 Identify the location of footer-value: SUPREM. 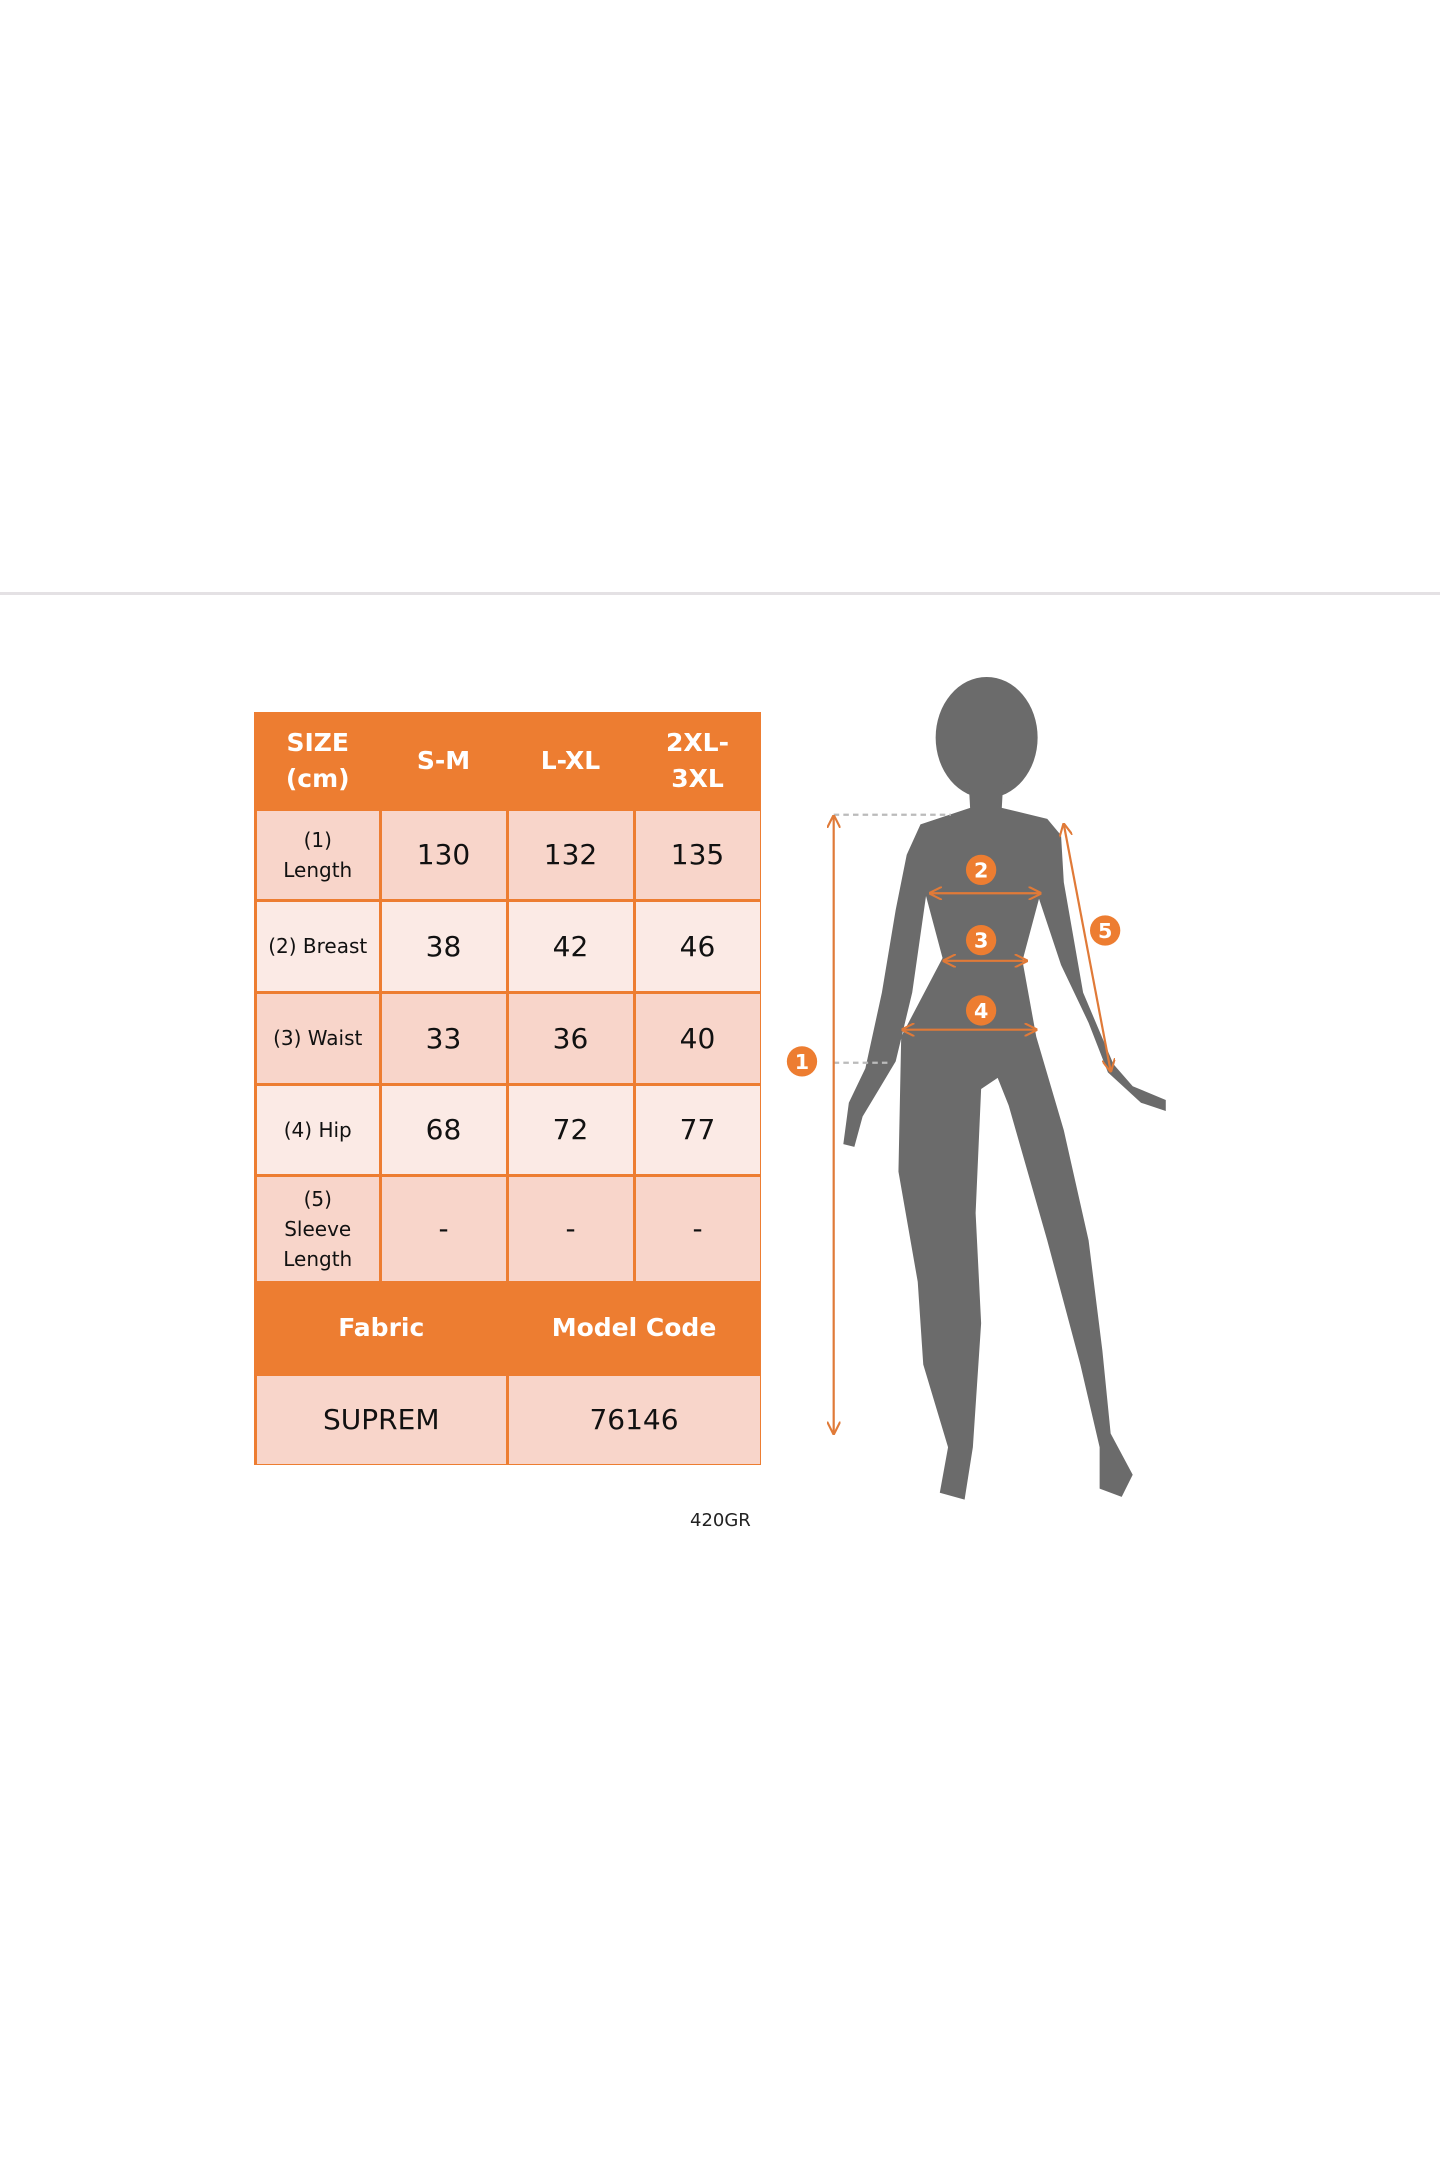
(381, 1419).